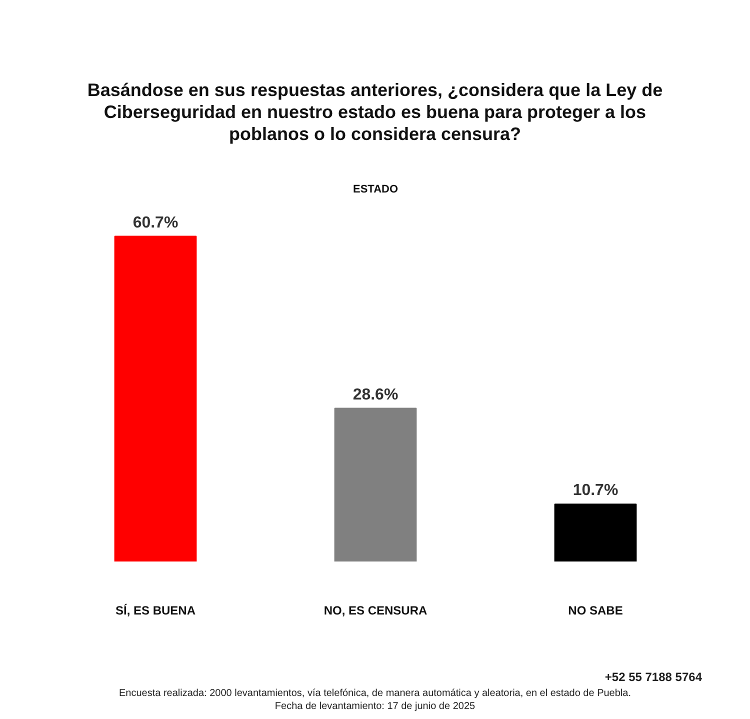 Image resolution: width=750 pixels, height=719 pixels. Describe the element at coordinates (375, 190) in the screenshot. I see `chart-subtitle: ESTADO` at that location.